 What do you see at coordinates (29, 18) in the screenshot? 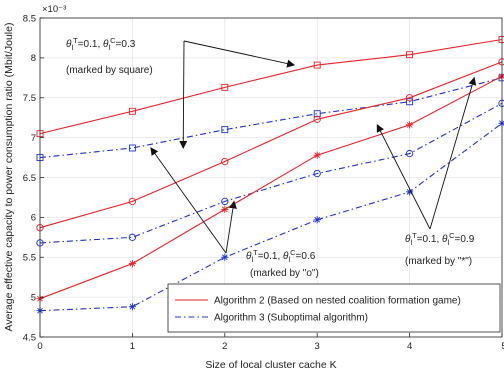
I see `y-tick-label-8: 8.5` at bounding box center [29, 18].